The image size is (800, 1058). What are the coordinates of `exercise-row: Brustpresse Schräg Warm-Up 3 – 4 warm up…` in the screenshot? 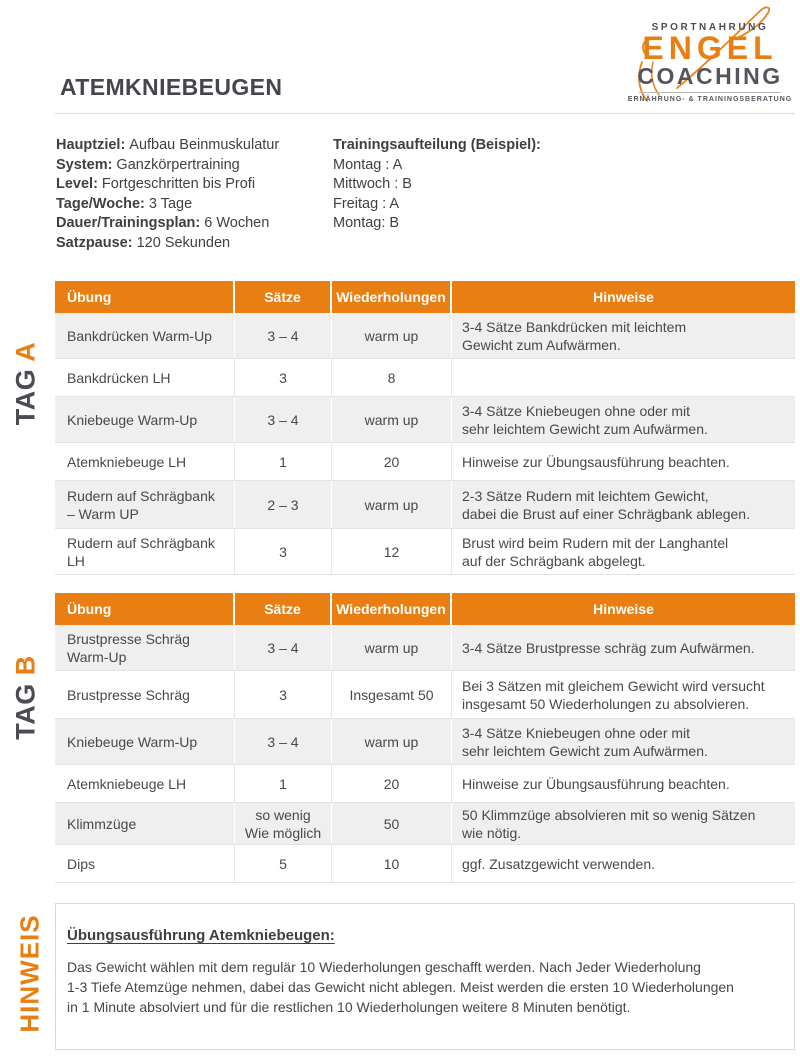 It's located at (425, 648).